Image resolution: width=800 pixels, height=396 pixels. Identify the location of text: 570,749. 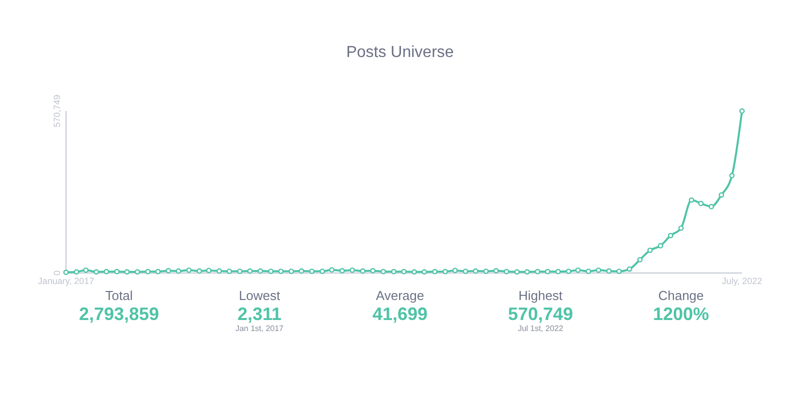
(541, 314).